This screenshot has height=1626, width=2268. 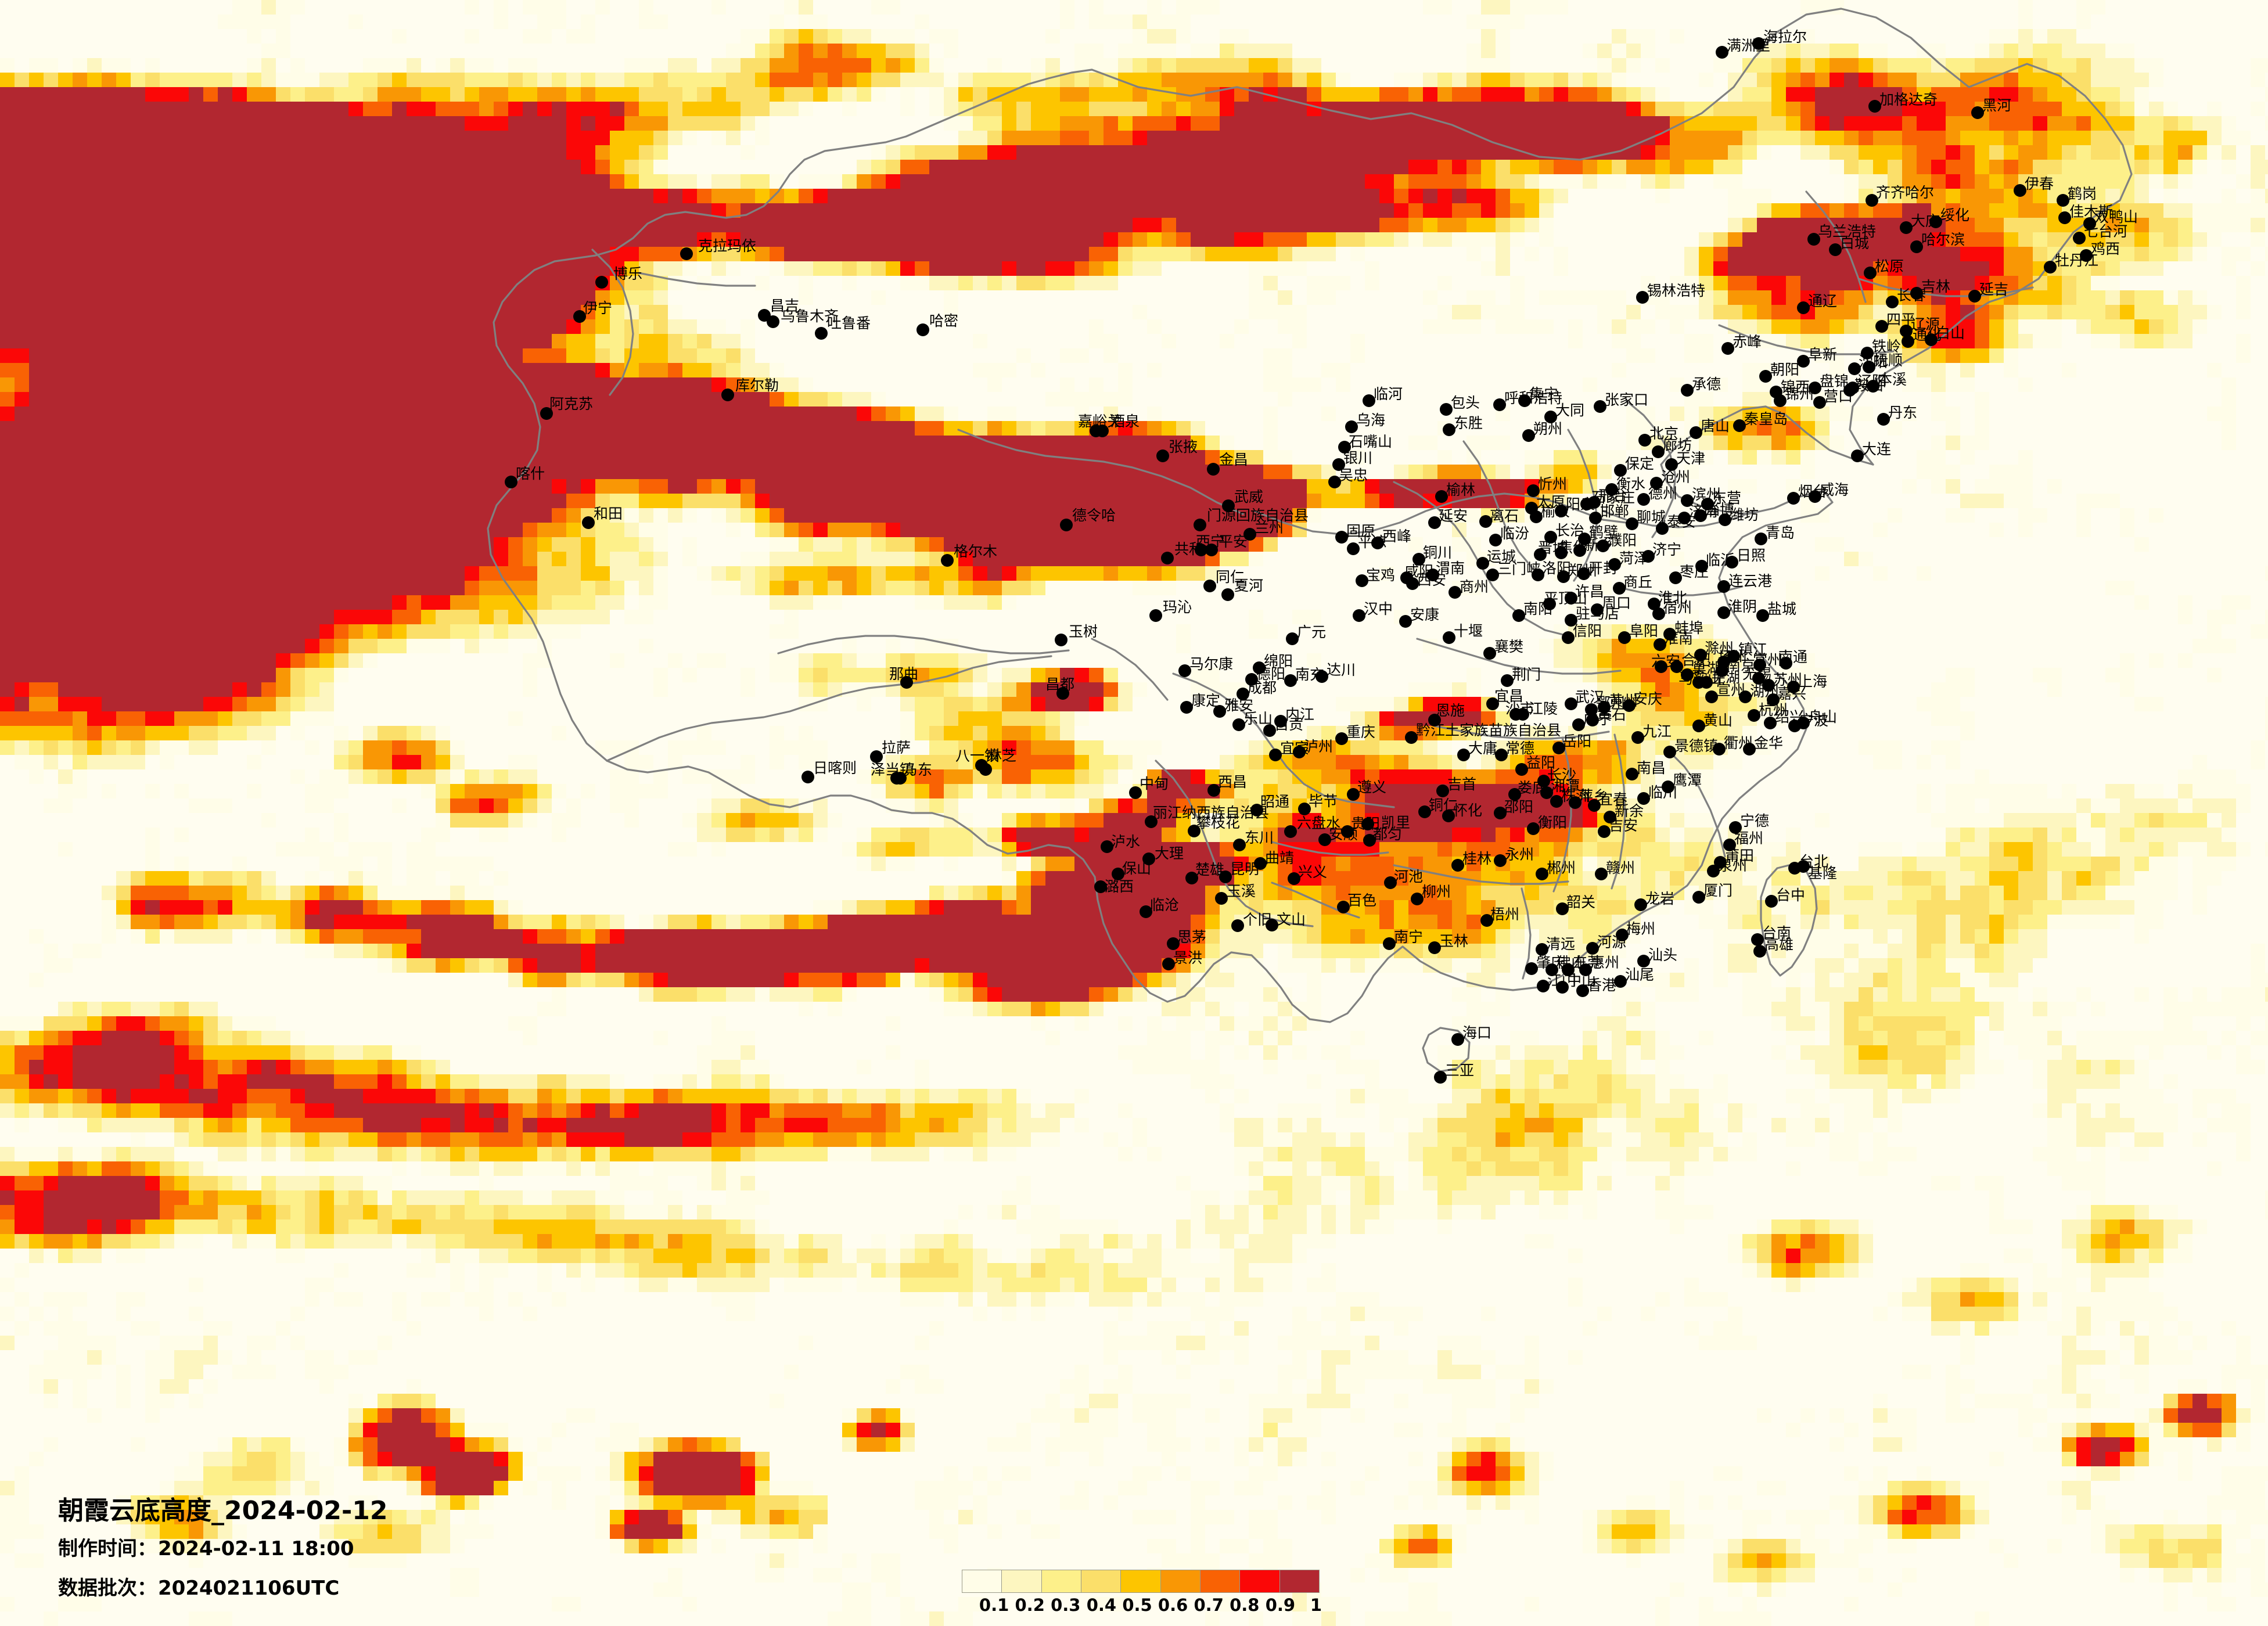 What do you see at coordinates (1630, 484) in the screenshot?
I see `city-label: 衡水` at bounding box center [1630, 484].